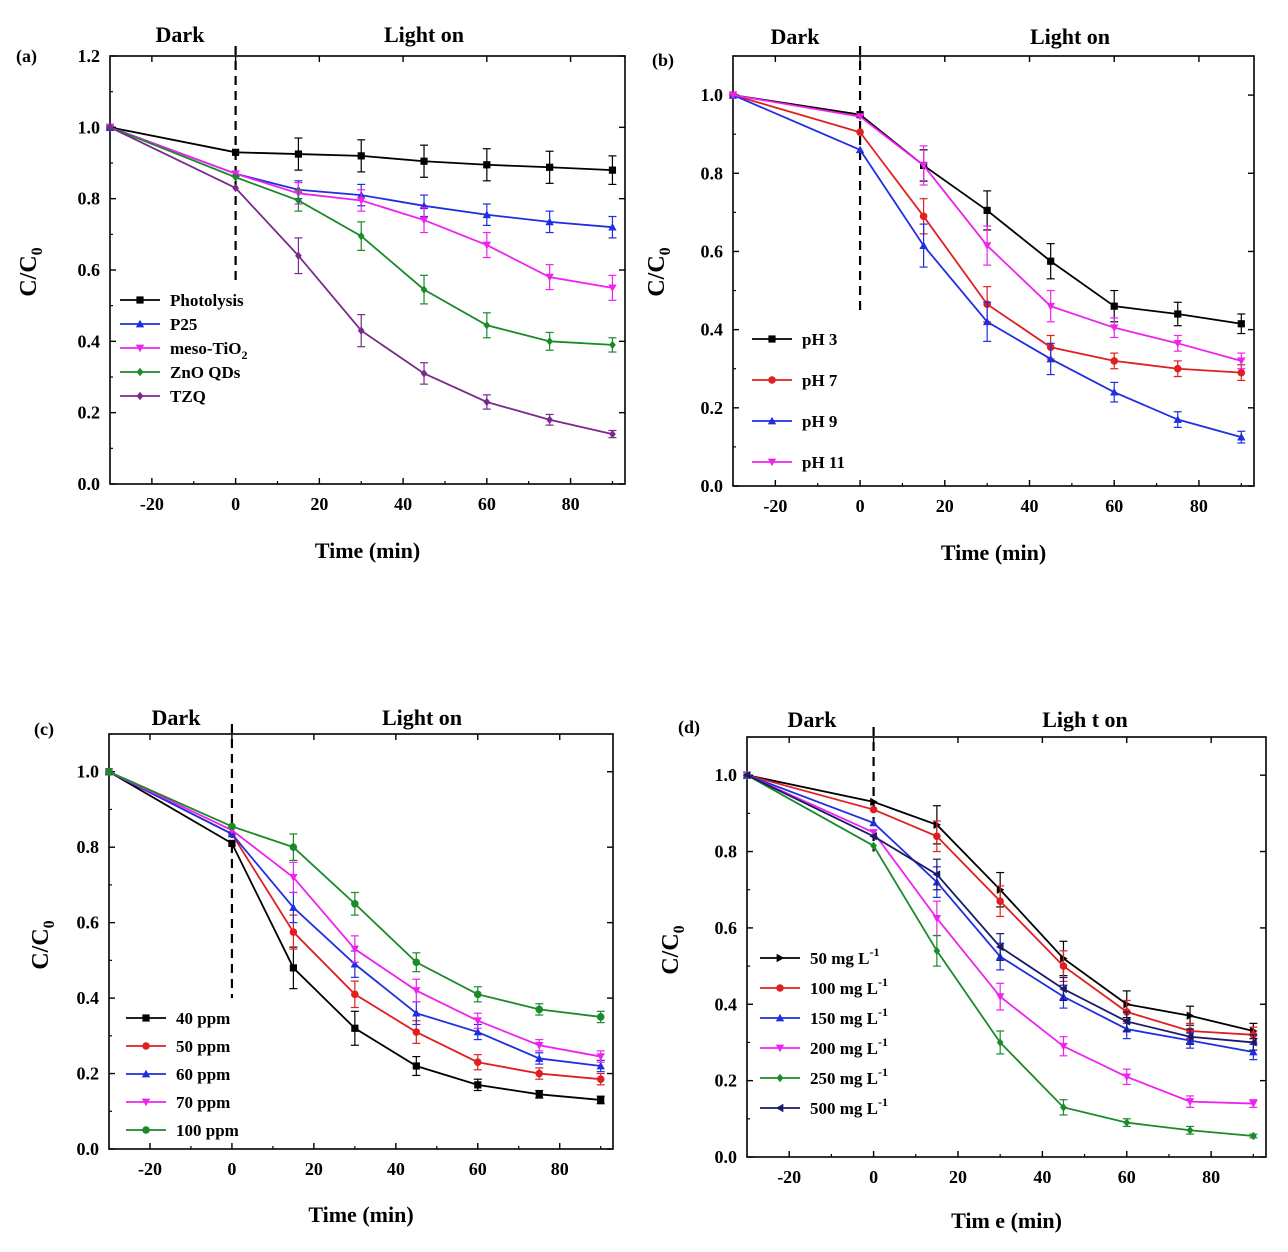 The image size is (1288, 1252). What do you see at coordinates (1070, 36) in the screenshot?
I see `light-on-label: Light on` at bounding box center [1070, 36].